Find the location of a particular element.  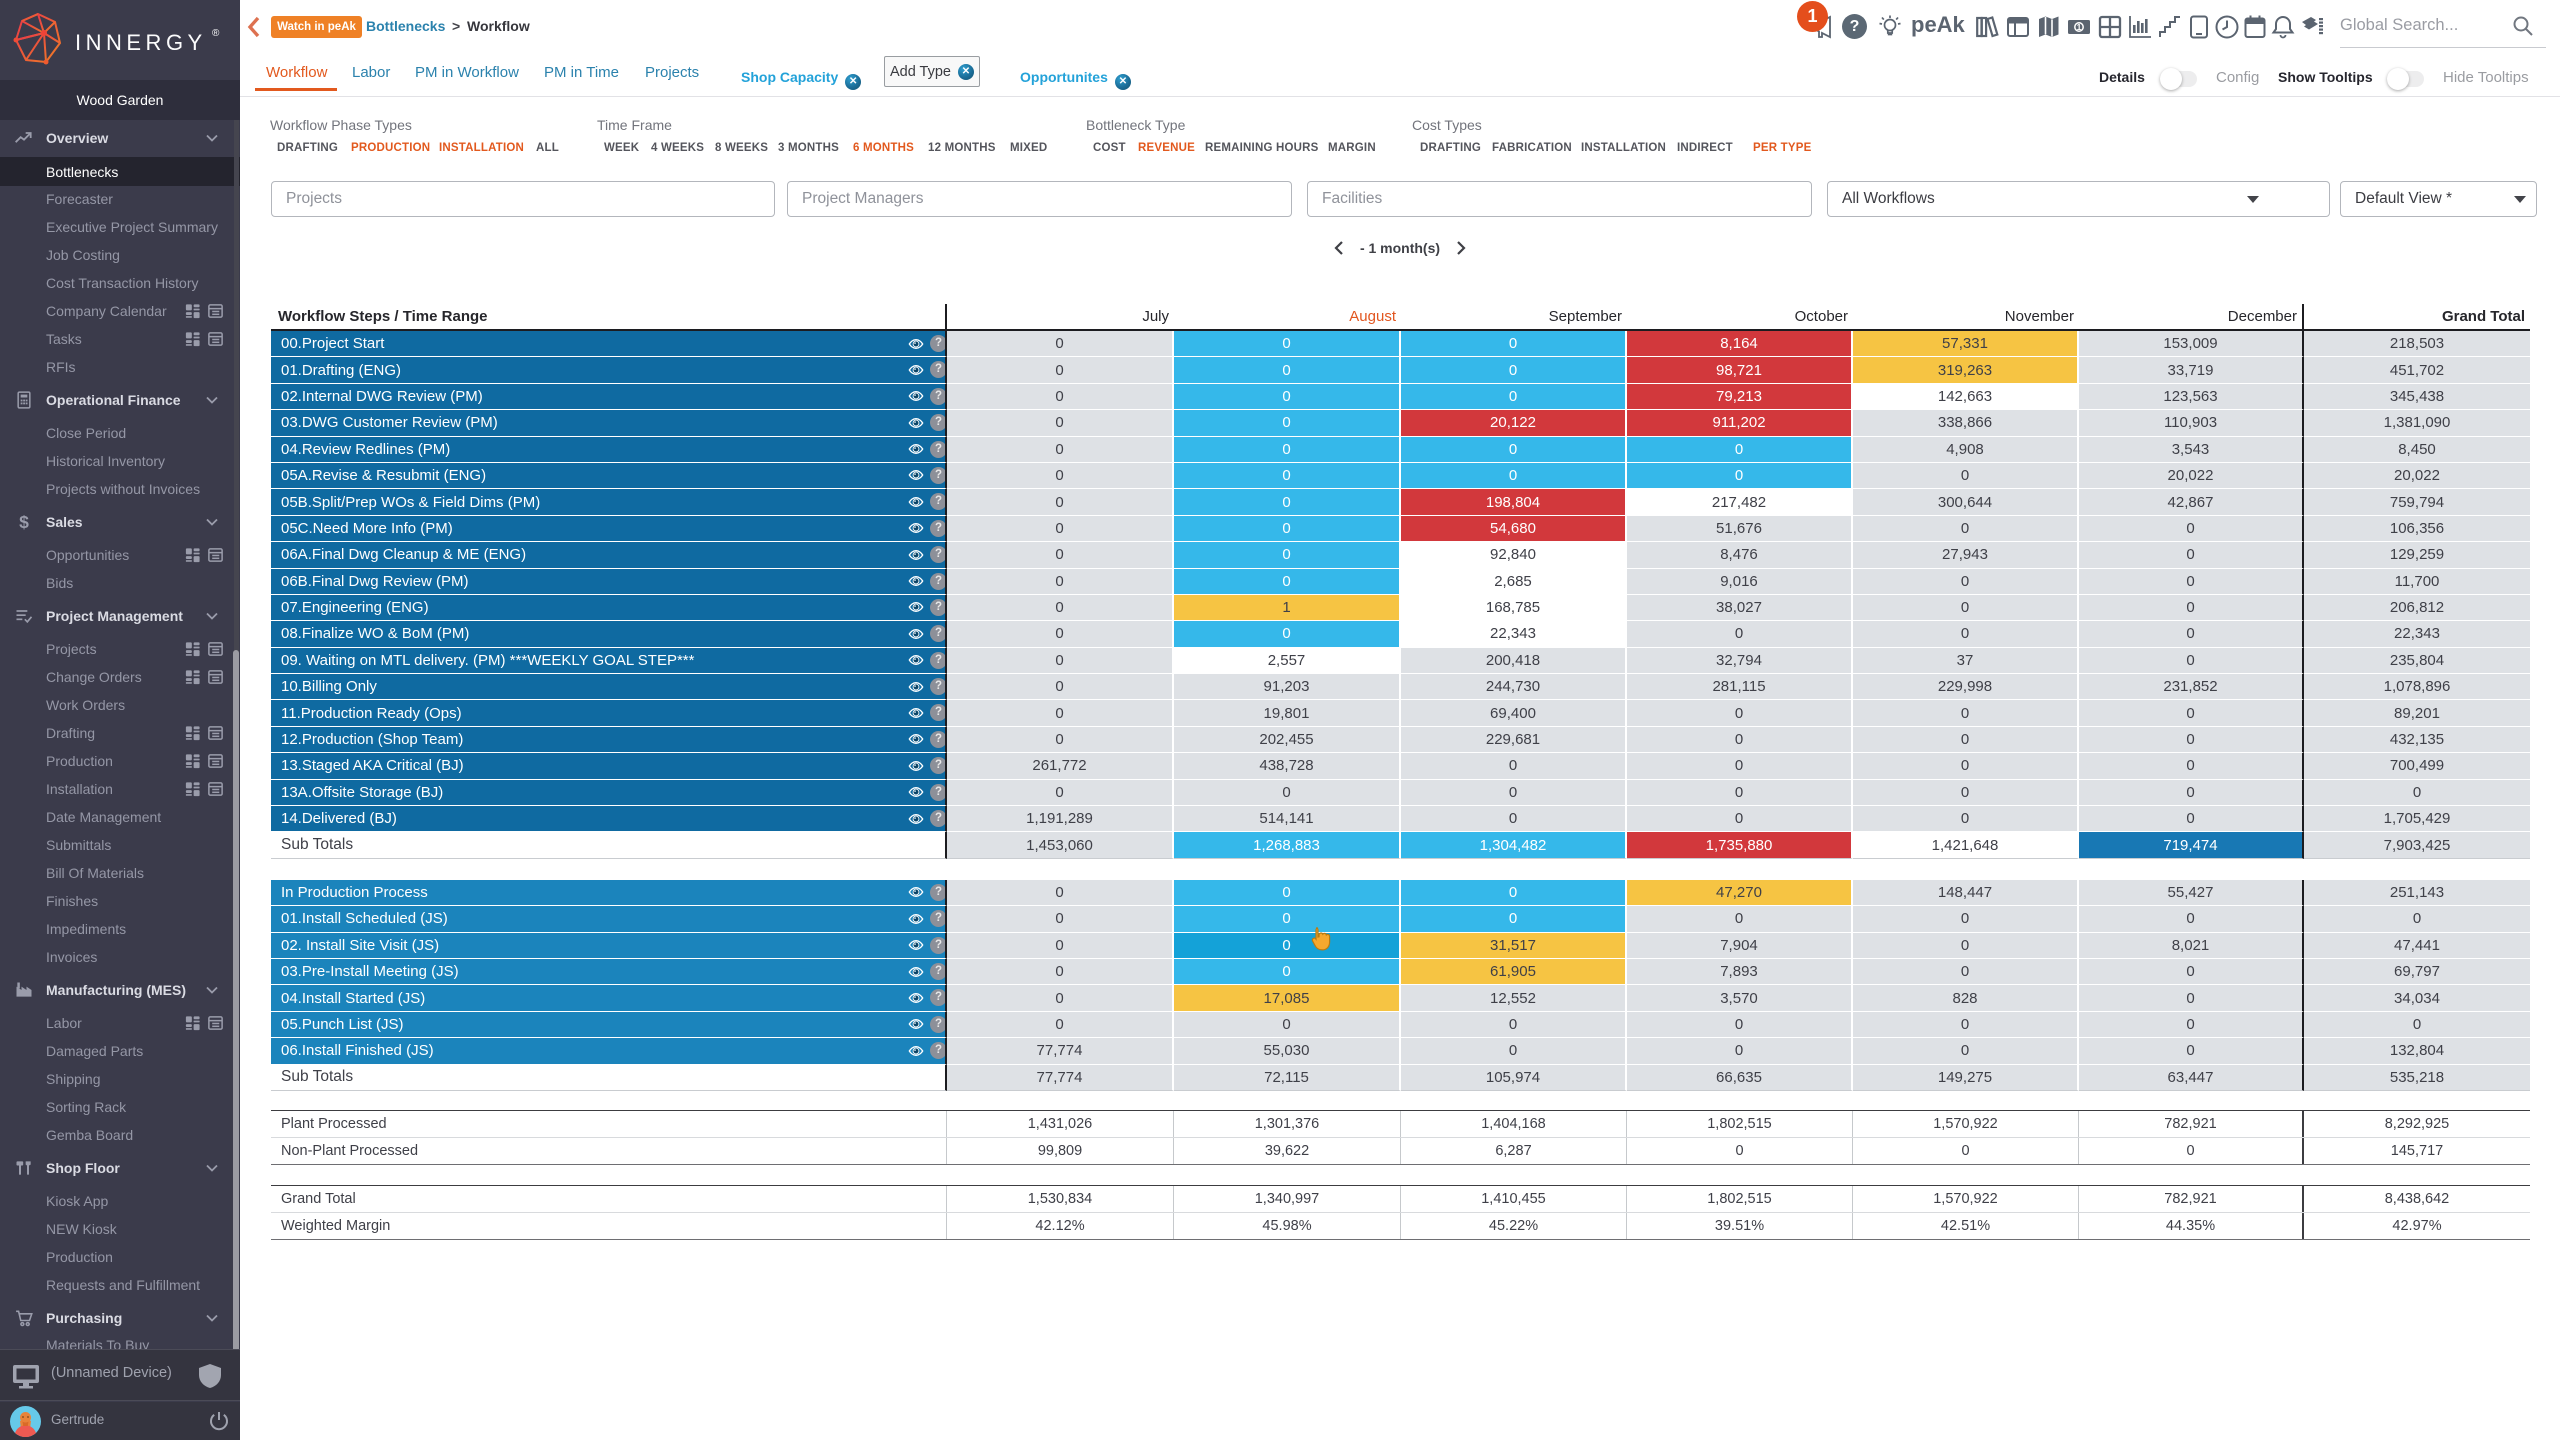

svg-text: INNERGY is located at coordinates (141, 42).